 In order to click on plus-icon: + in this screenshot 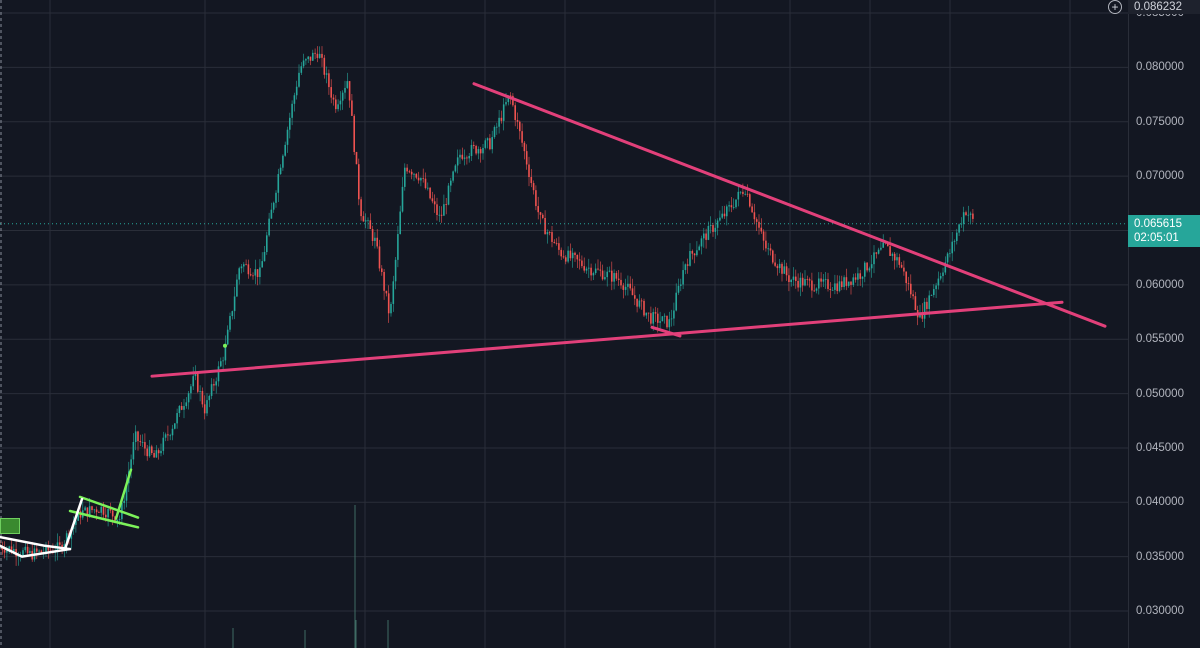, I will do `click(1115, 7)`.